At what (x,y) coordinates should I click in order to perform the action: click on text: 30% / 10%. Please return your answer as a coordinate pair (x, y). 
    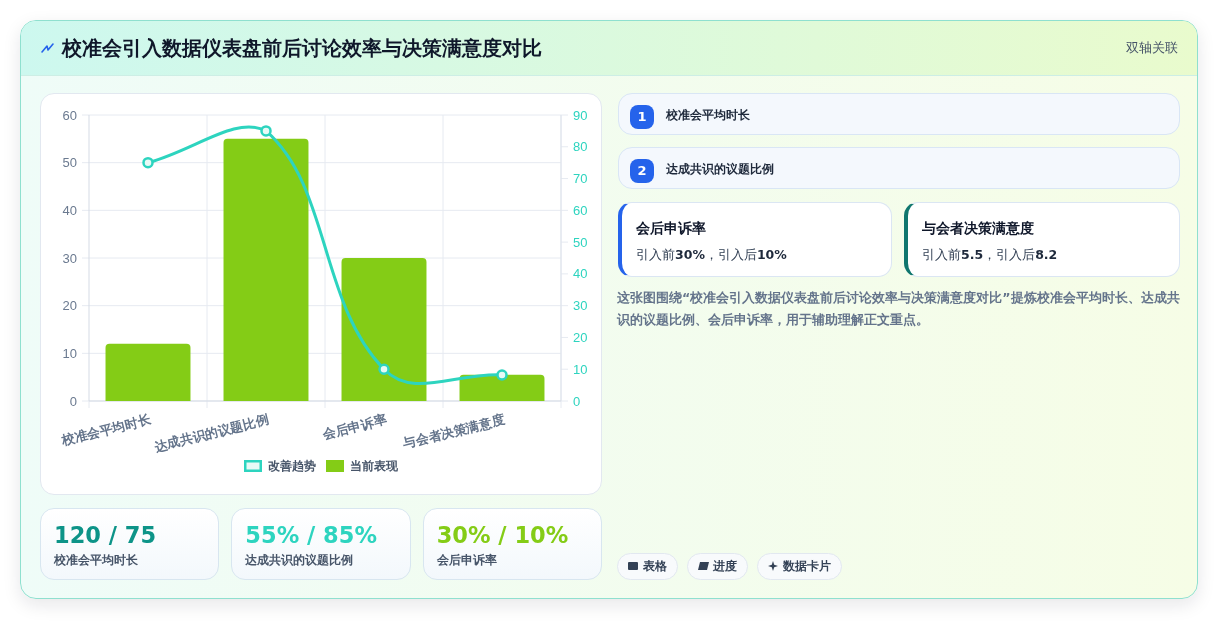
    Looking at the image, I should click on (502, 535).